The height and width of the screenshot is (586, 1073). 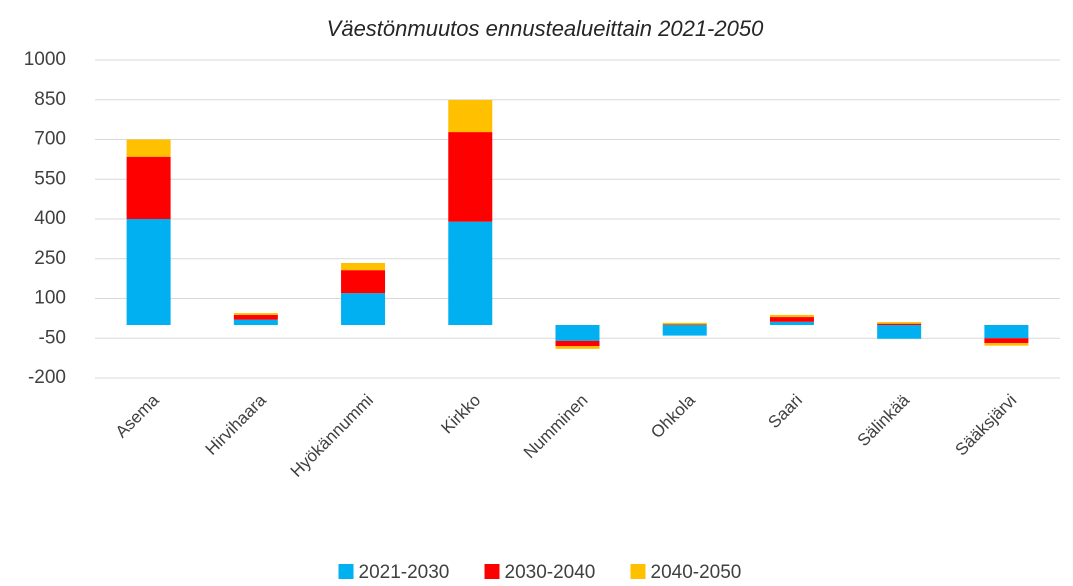 What do you see at coordinates (47, 377) in the screenshot?
I see `y-tick-label: -200` at bounding box center [47, 377].